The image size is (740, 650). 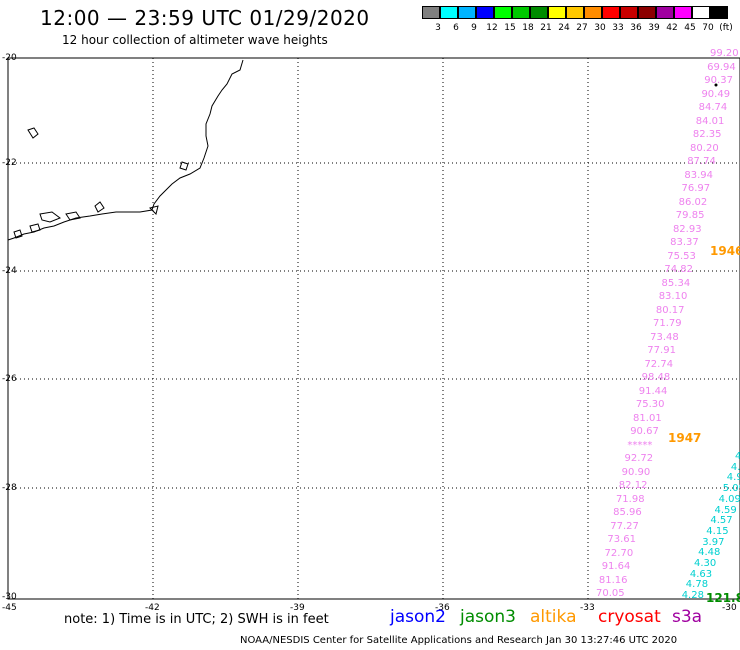 I want to click on satellite-legend-jason3: jason3, so click(x=488, y=617).